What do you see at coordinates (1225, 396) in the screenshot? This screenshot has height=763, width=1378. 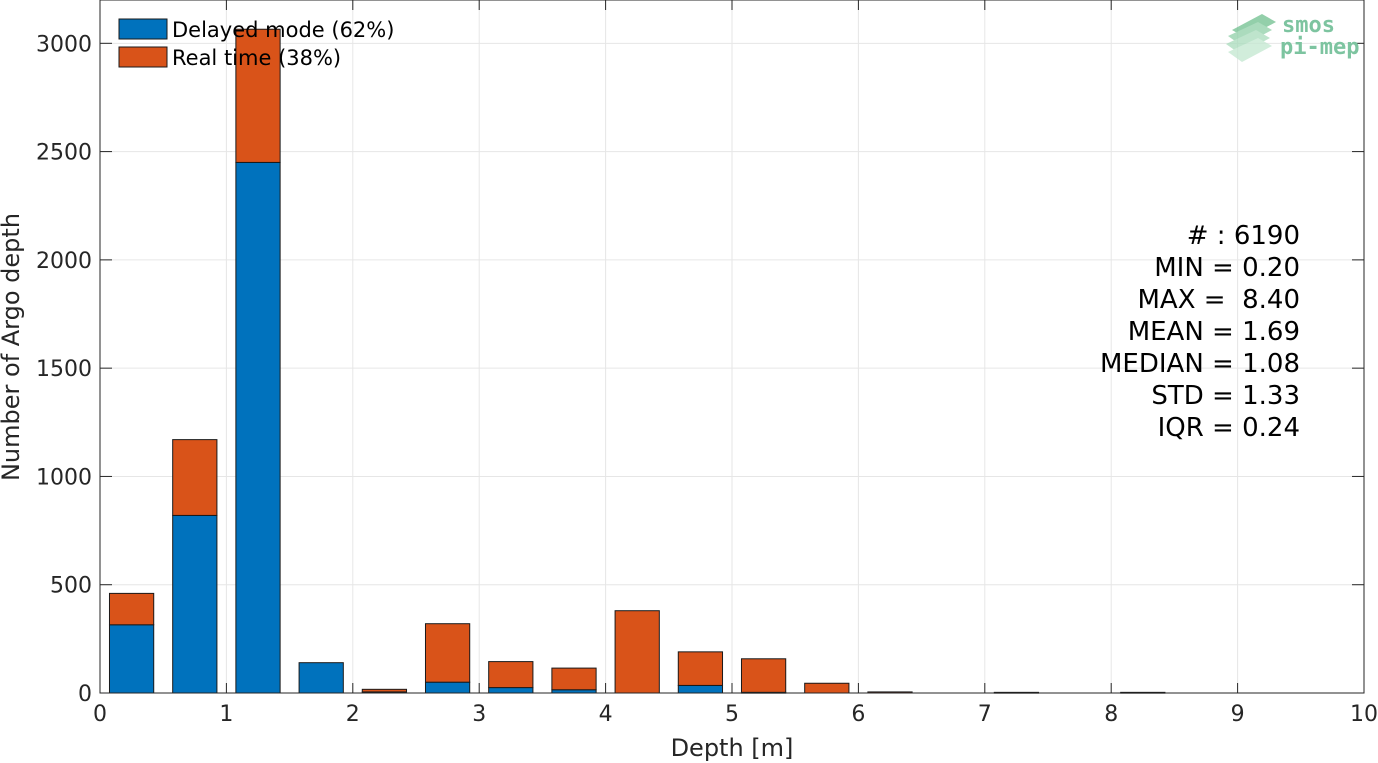 I see `stat-std: STD = 1.33` at bounding box center [1225, 396].